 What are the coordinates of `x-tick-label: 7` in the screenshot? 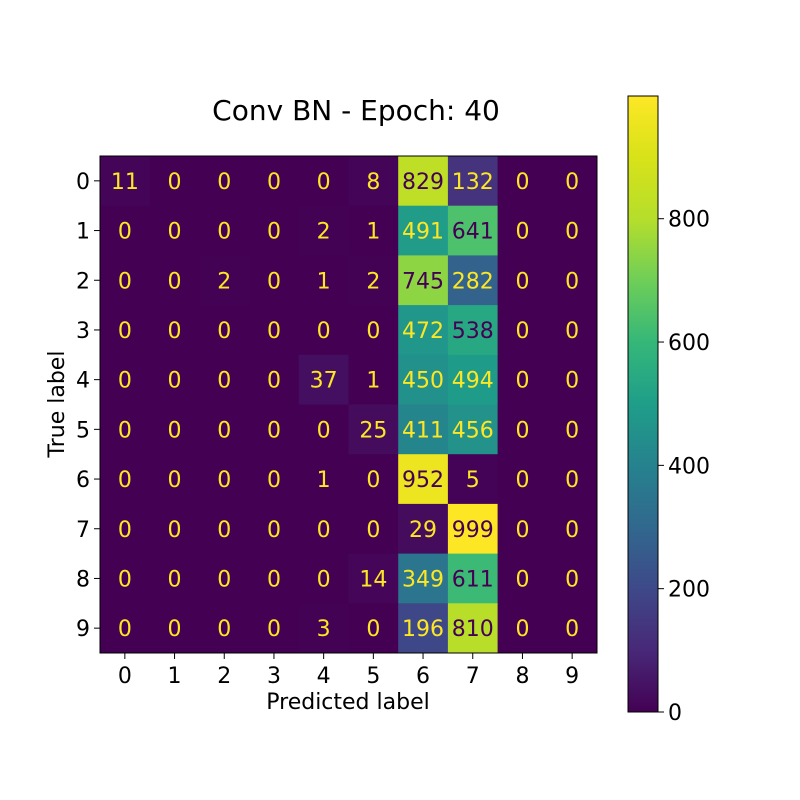 It's located at (473, 676).